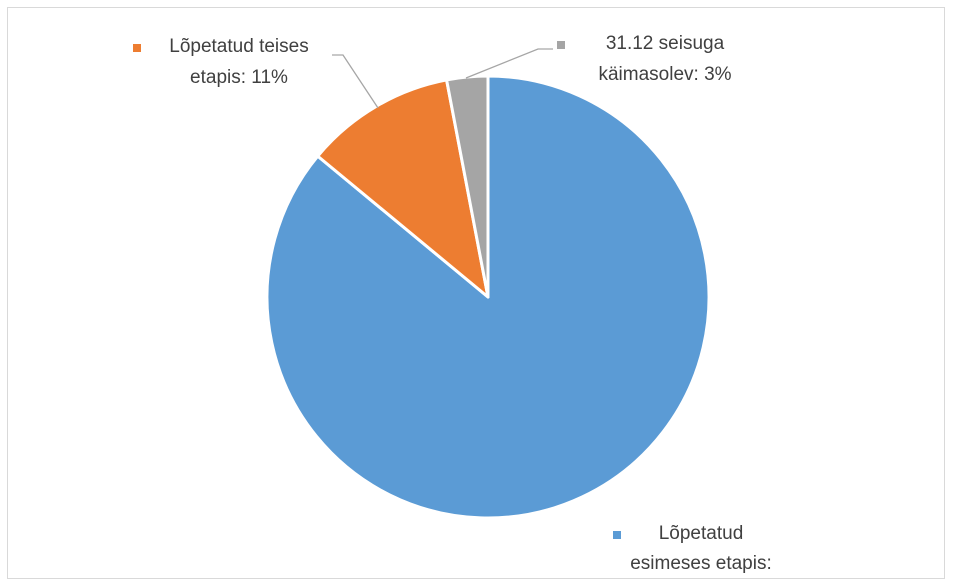 Image resolution: width=954 pixels, height=582 pixels. I want to click on pie-slice-second-stage, so click(403, 188).